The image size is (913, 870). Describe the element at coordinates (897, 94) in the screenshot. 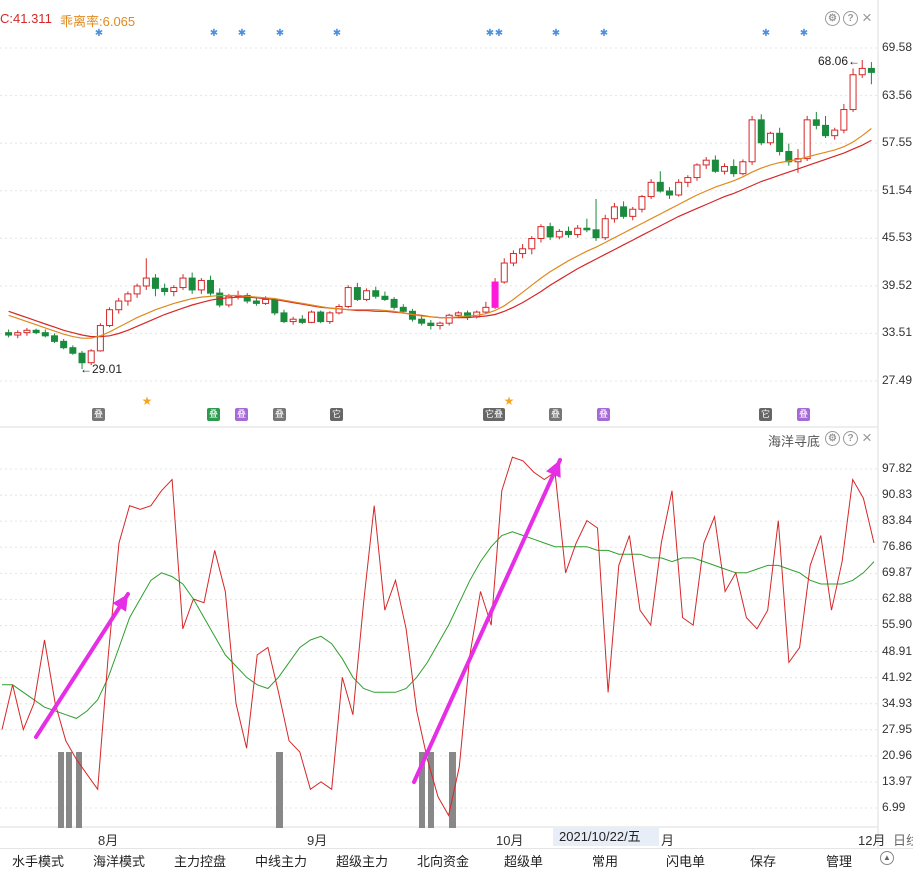

I see `upper-tick-label: 63.56` at that location.